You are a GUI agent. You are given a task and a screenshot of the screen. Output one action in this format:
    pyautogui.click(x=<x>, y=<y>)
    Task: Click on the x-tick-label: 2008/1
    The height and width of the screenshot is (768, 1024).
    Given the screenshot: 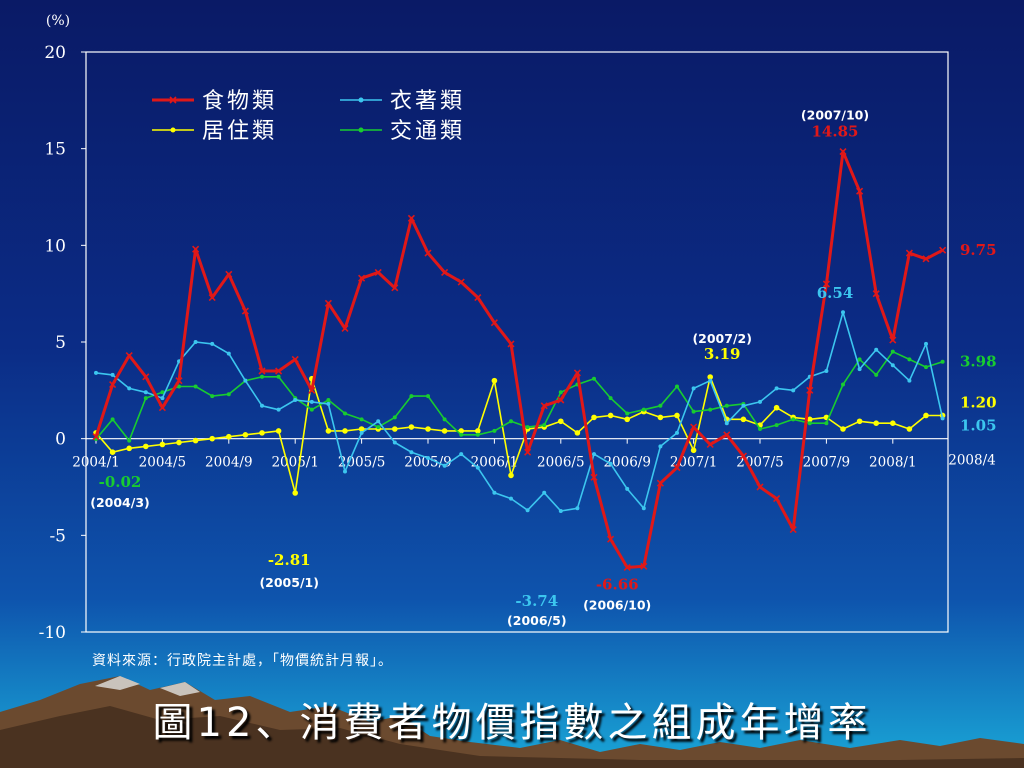 What is the action you would take?
    pyautogui.click(x=893, y=463)
    